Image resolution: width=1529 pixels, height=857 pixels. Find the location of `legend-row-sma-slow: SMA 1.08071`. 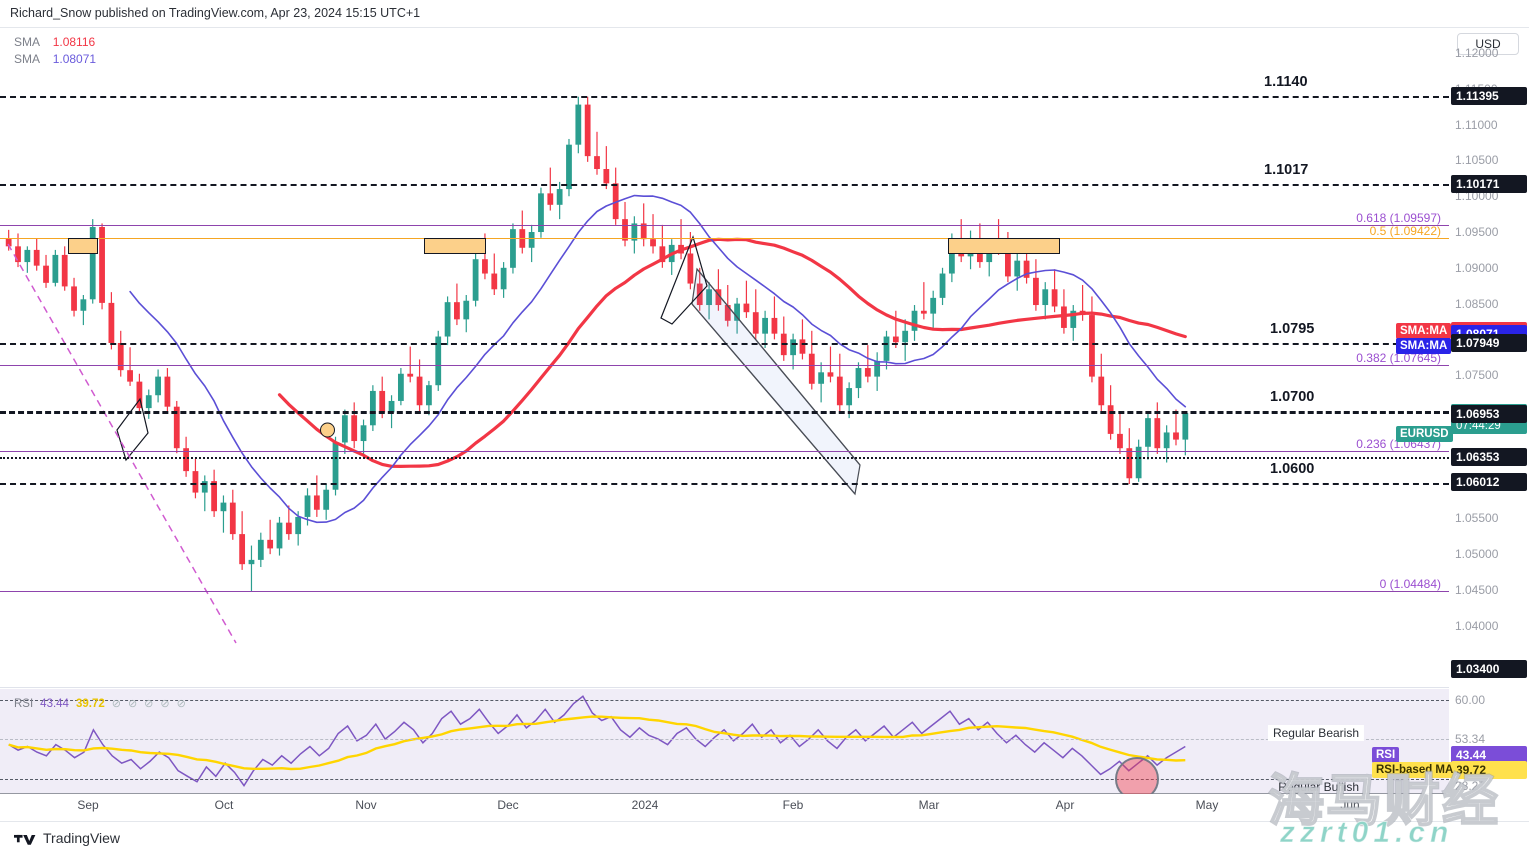

legend-row-sma-slow: SMA 1.08071 is located at coordinates (55, 59).